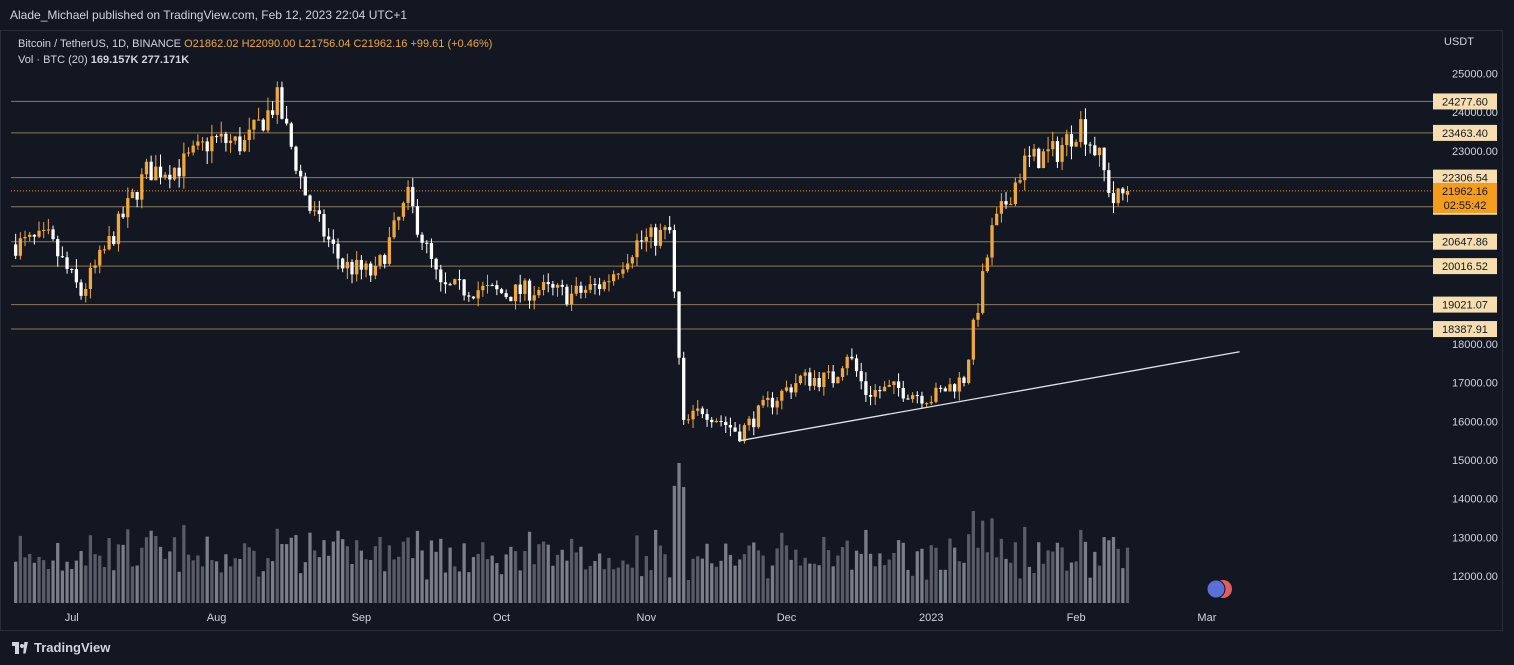 The width and height of the screenshot is (1514, 665). What do you see at coordinates (20, 647) in the screenshot?
I see `tradingview-logo-icon` at bounding box center [20, 647].